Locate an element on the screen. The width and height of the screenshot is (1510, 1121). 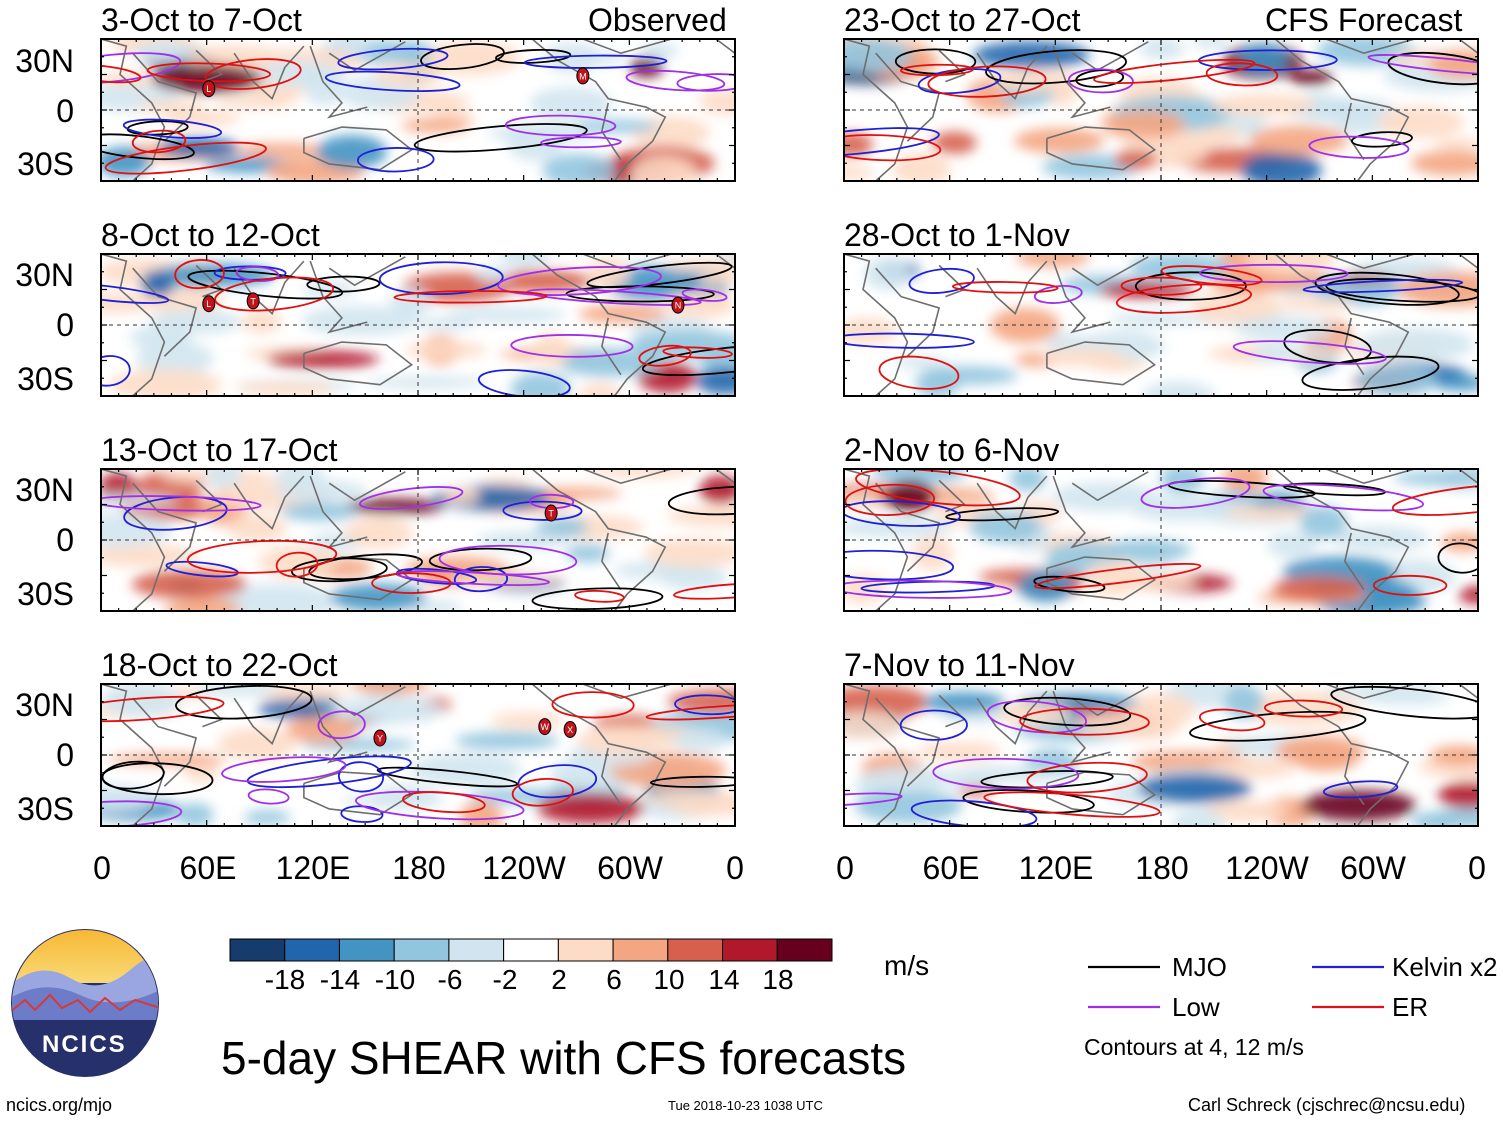
colorbar-swatch is located at coordinates (640, 950).